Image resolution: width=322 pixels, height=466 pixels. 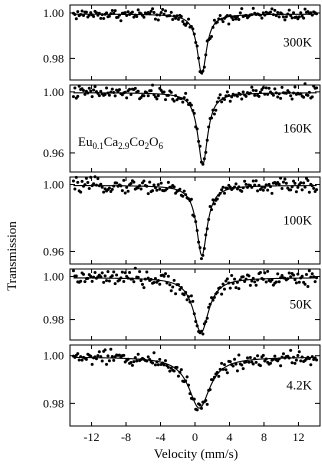 What do you see at coordinates (85, 141) in the screenshot?
I see `compound-element: Eu` at bounding box center [85, 141].